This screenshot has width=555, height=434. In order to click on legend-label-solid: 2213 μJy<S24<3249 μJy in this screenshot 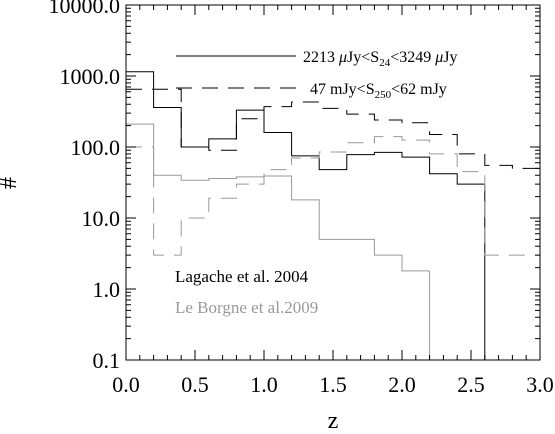, I will do `click(380, 59)`.